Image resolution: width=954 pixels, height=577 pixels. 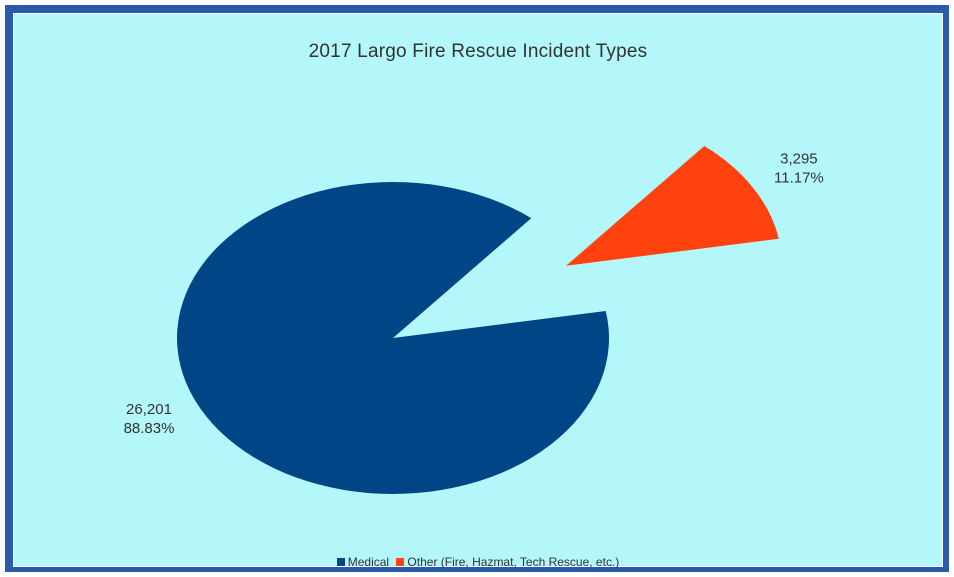 I want to click on data-label-medical-value: 26,201, so click(x=149, y=409).